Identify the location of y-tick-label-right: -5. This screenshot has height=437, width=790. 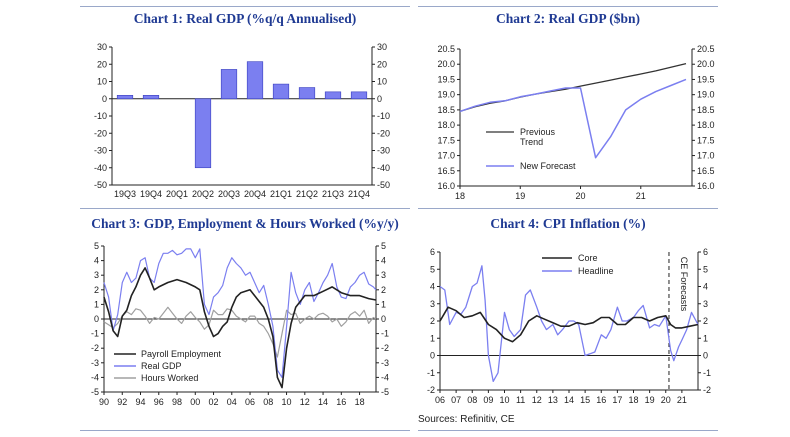
(385, 392).